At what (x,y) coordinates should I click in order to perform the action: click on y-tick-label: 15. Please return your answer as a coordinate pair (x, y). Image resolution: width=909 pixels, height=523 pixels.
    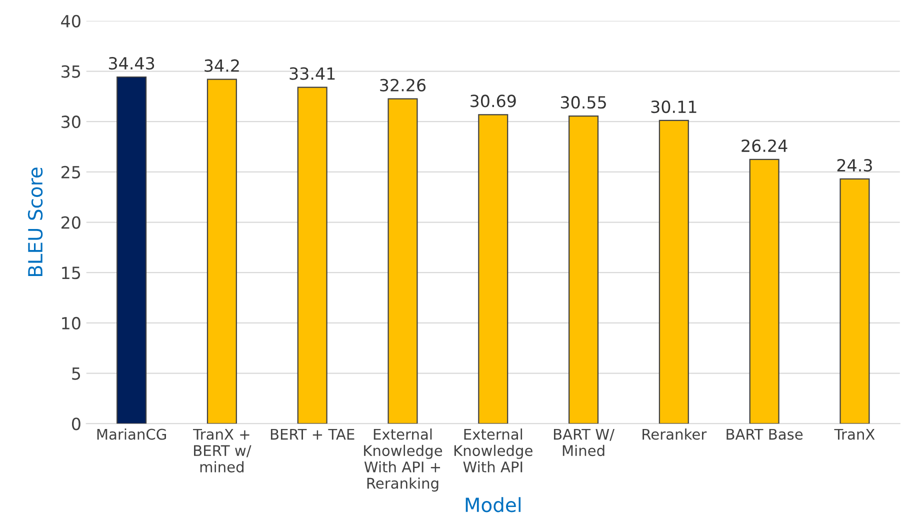
    Looking at the image, I should click on (71, 273).